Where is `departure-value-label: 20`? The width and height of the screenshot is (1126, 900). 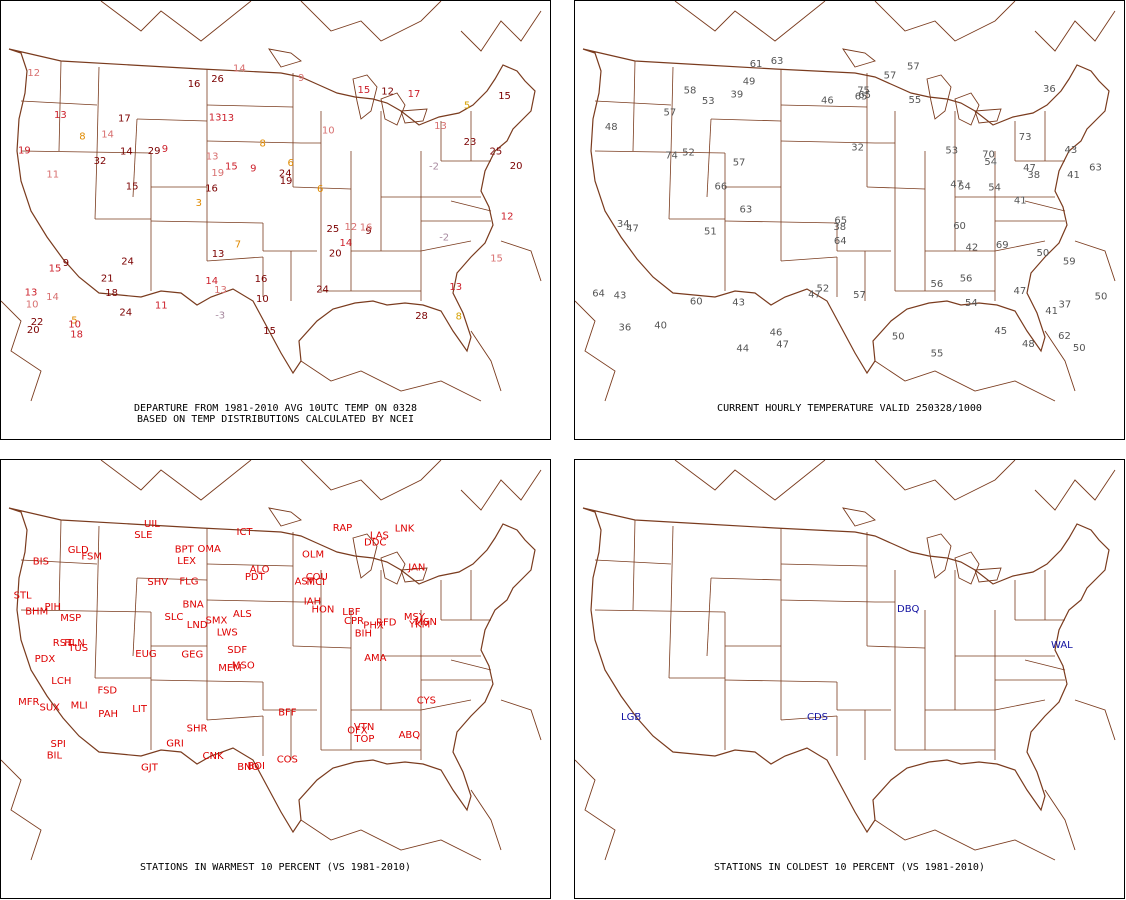 departure-value-label: 20 is located at coordinates (516, 166).